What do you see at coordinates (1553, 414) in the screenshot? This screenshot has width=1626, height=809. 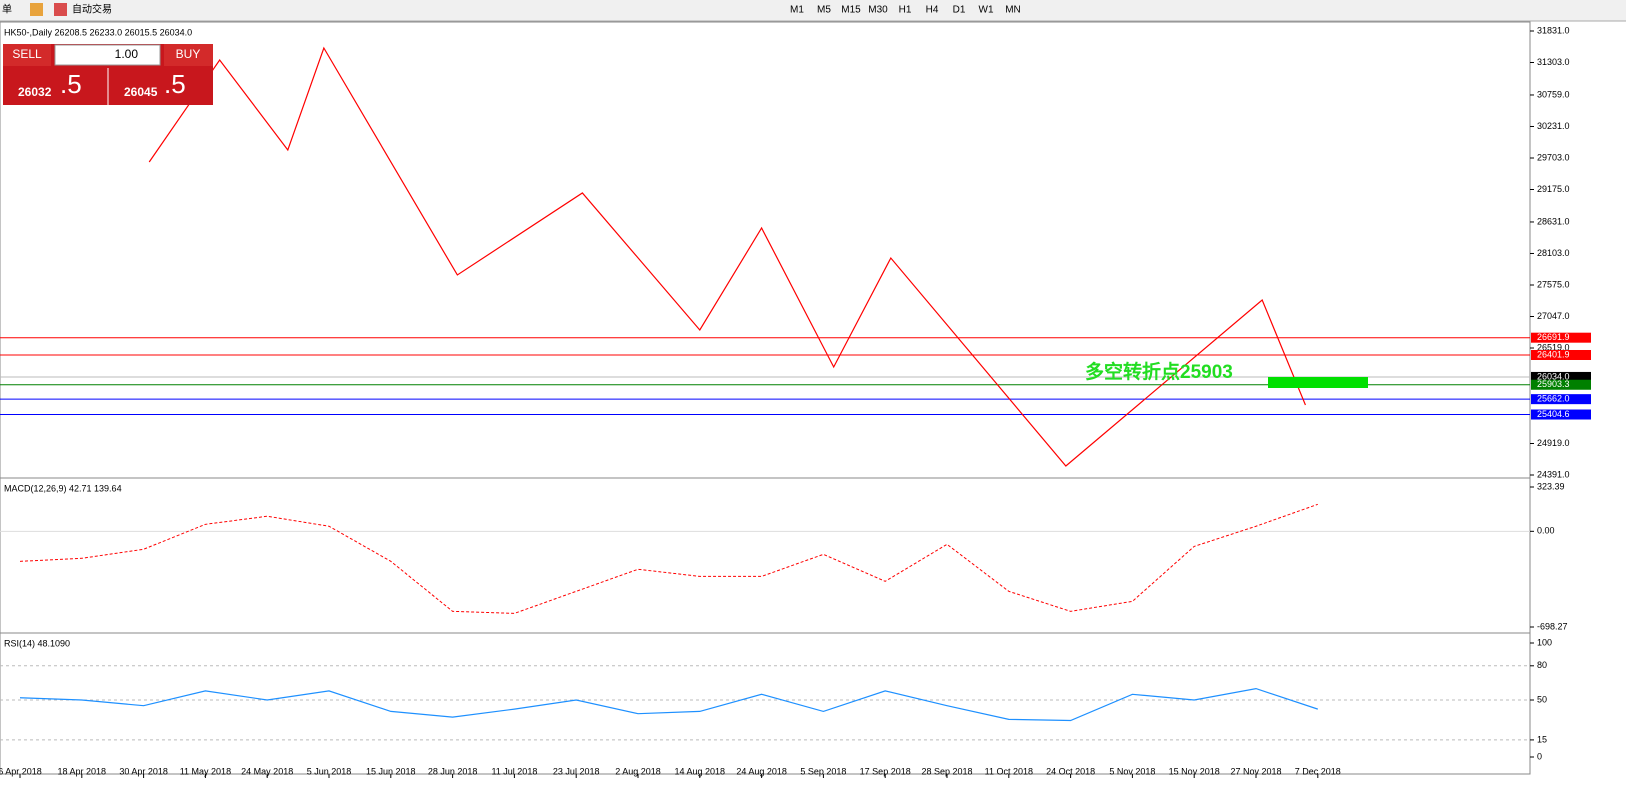 I see `price-tag-label: 25404.6` at bounding box center [1553, 414].